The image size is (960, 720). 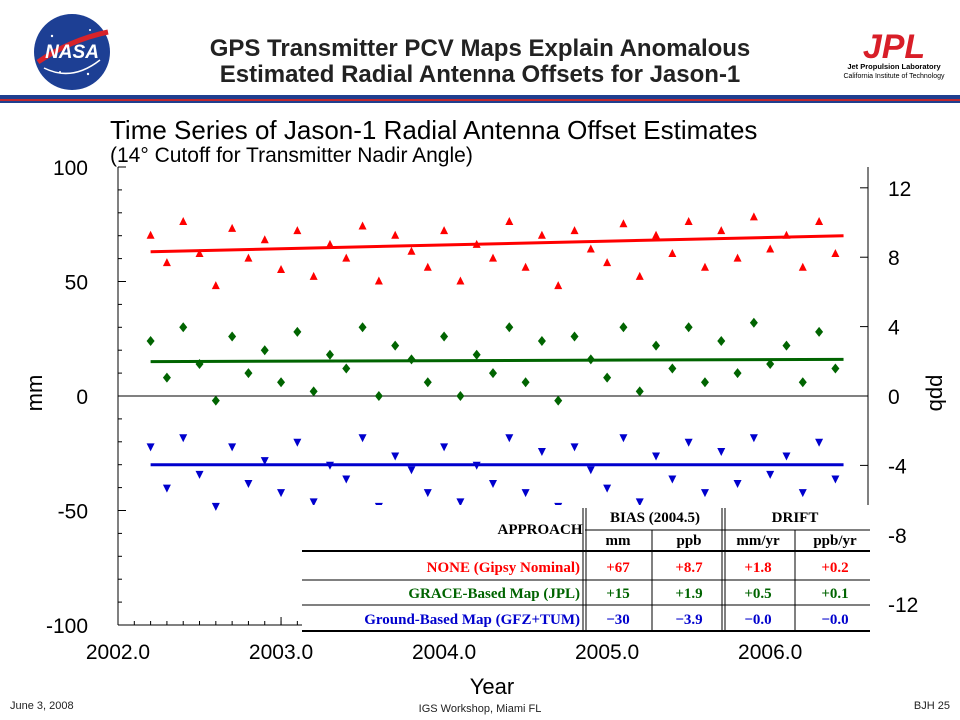 I want to click on jpl-logo-sub1: Jet Propulsion Laboratory, so click(x=894, y=66).